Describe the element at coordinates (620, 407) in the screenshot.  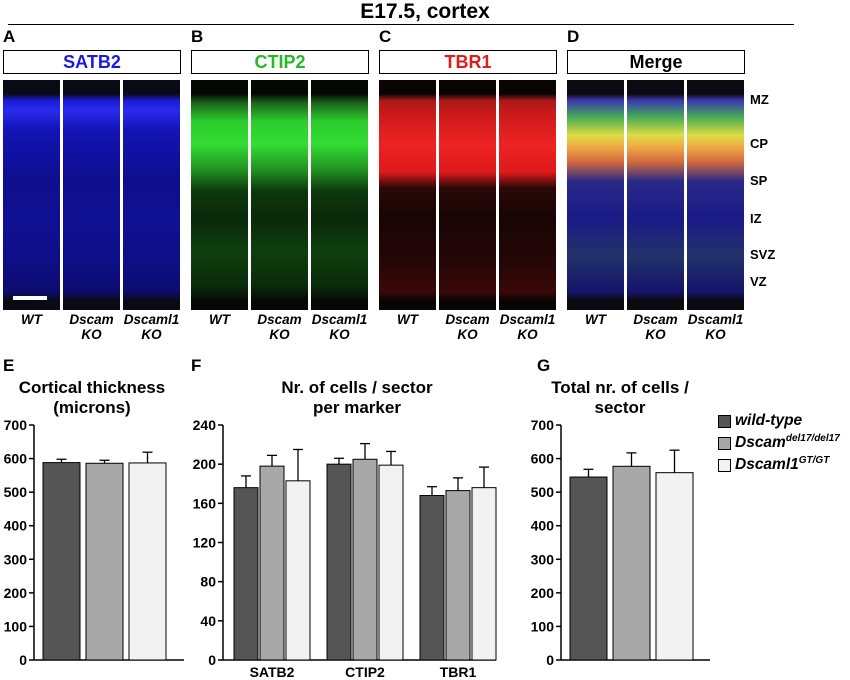
I see `chart-g-title-line2: sector` at that location.